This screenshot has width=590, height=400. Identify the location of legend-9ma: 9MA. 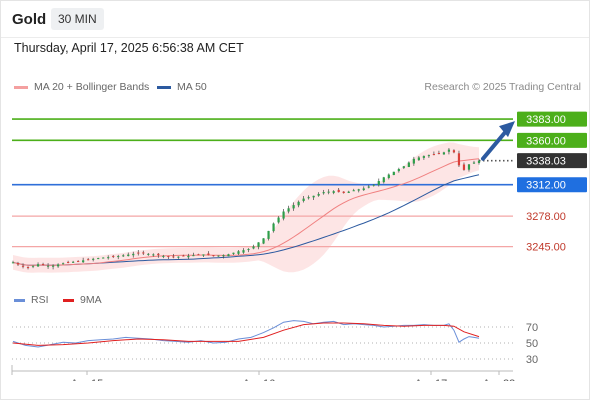
(82, 300).